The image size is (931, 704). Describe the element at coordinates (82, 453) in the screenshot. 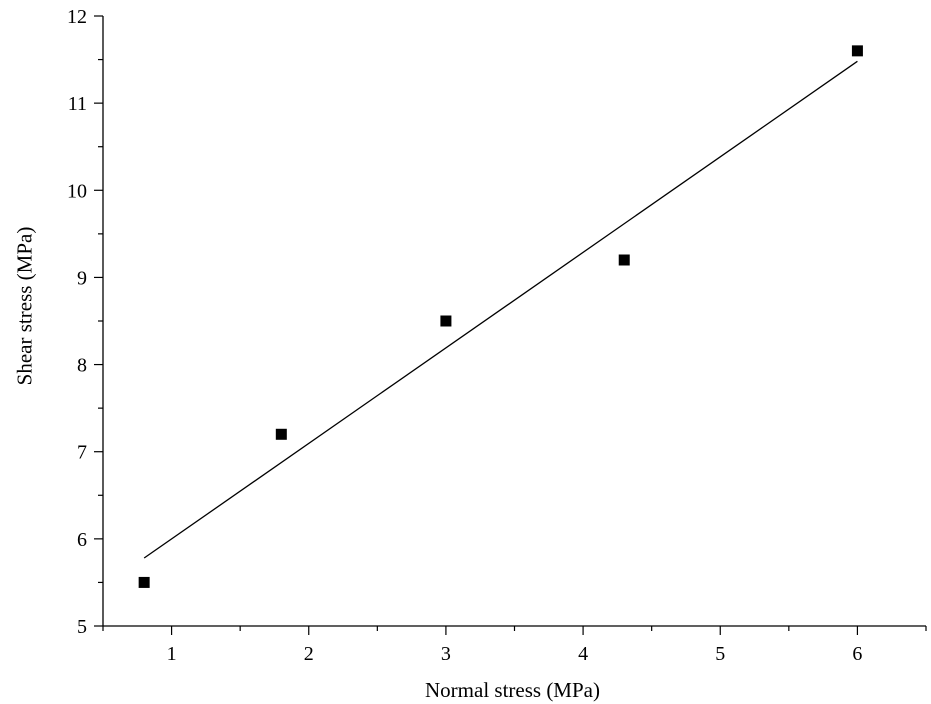

I see `y-tick-label: 7` at that location.